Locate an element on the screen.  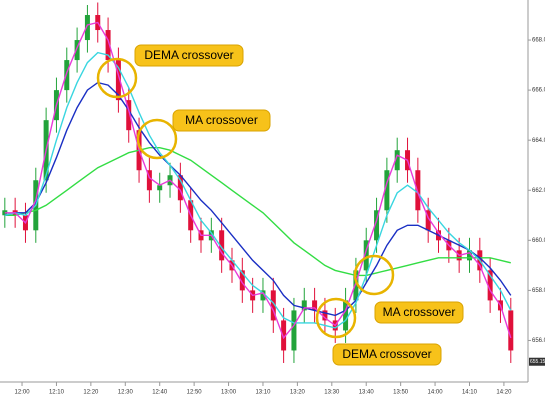
y-tick-label: 656.00 is located at coordinates (538, 341).